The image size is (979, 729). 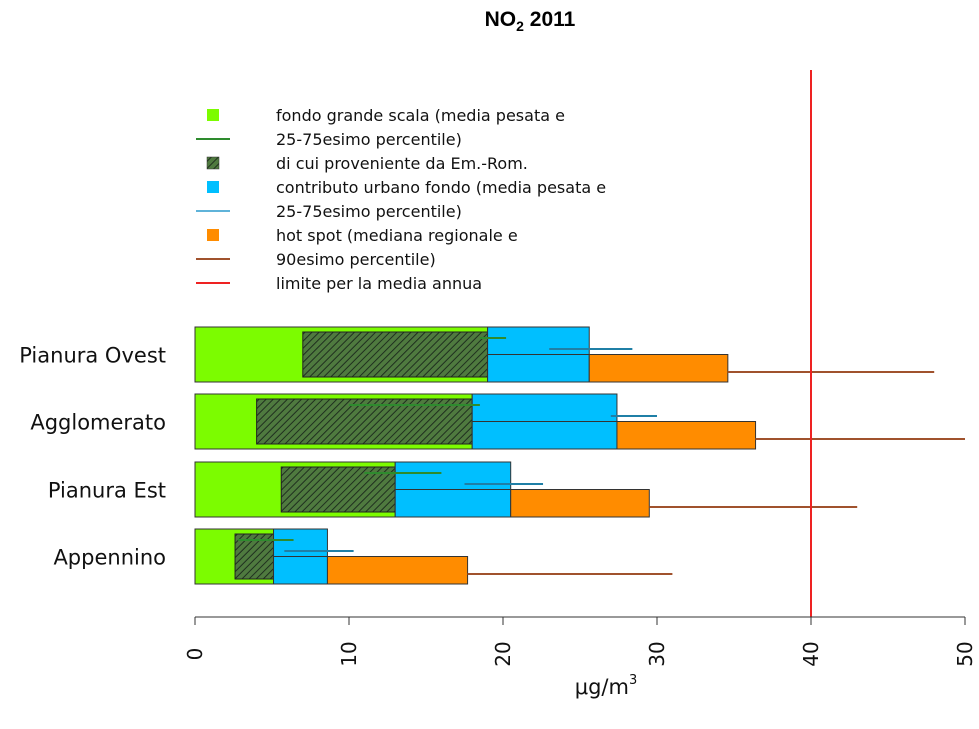 I want to click on x-tick-label: 50, so click(x=965, y=653).